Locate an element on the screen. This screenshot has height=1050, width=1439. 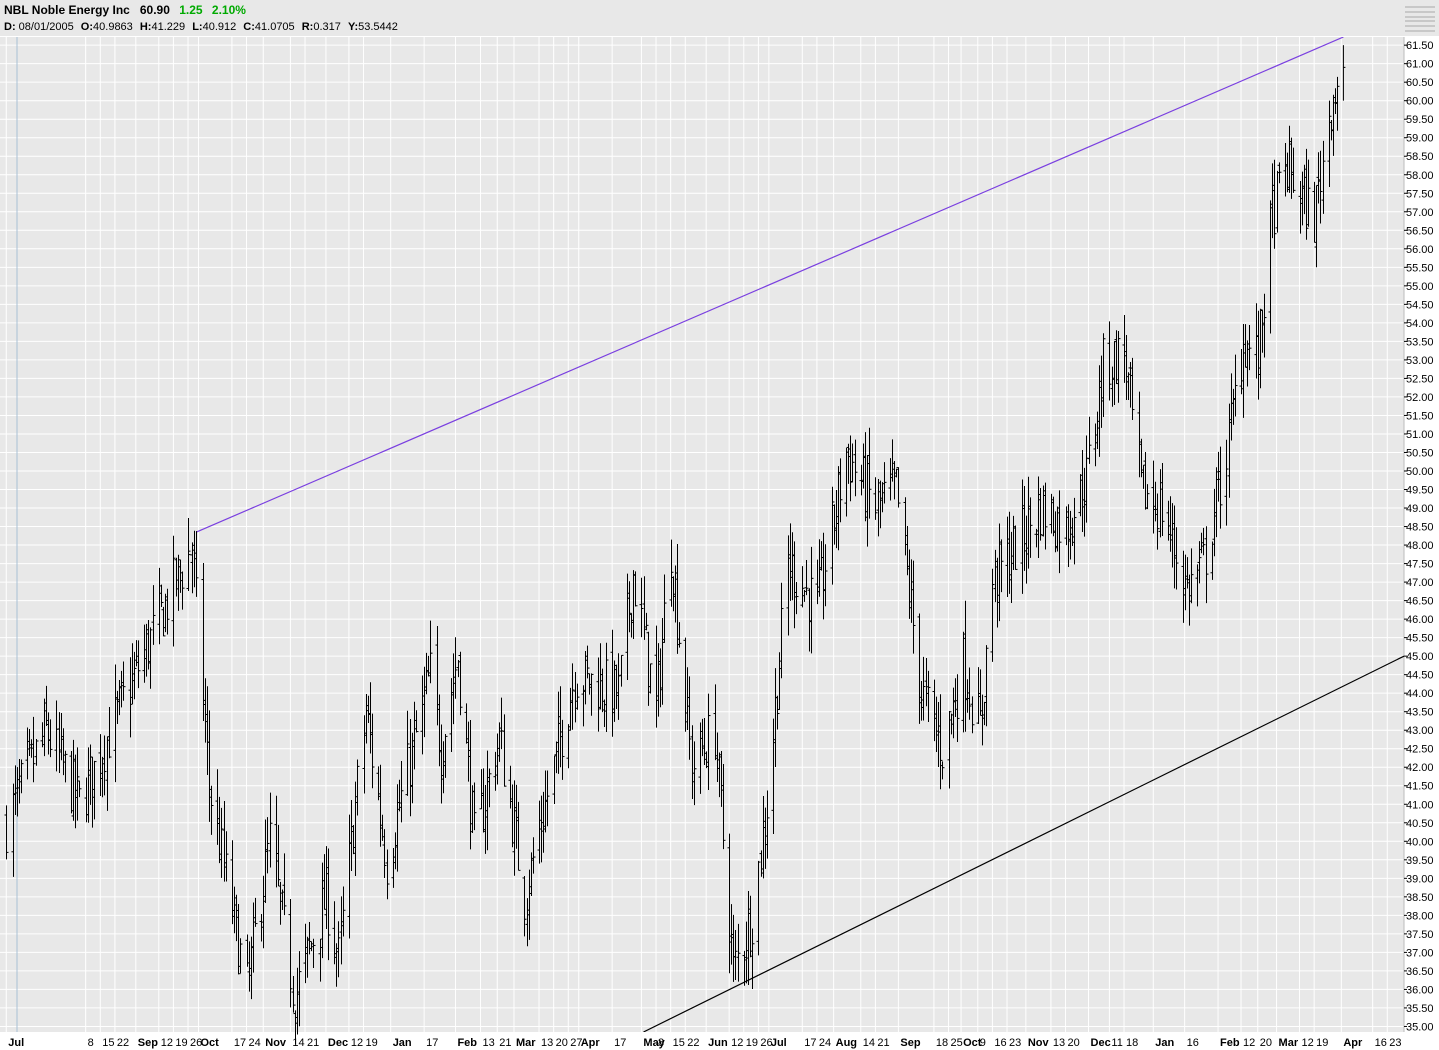
x-tick-label: Dec is located at coordinates (1101, 1043).